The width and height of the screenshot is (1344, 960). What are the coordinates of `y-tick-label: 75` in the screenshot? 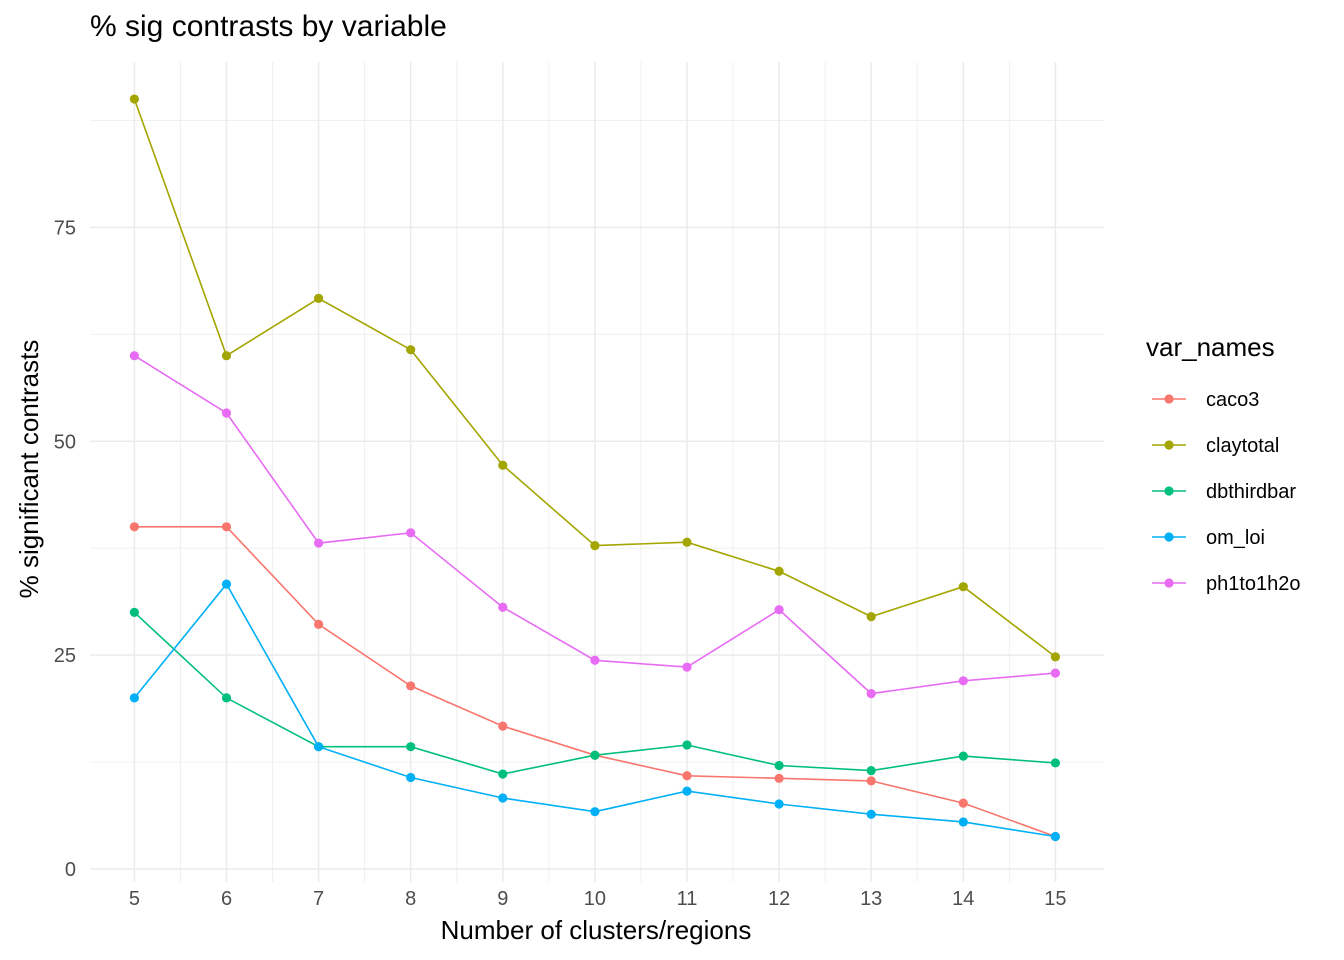 It's located at (65, 228).